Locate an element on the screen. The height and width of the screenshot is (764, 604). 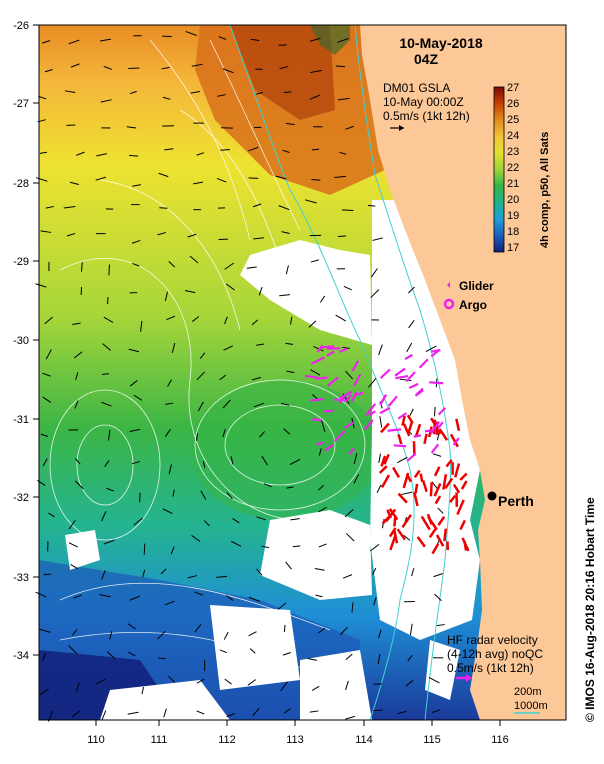
y-tick: -29 is located at coordinates (26, 262).